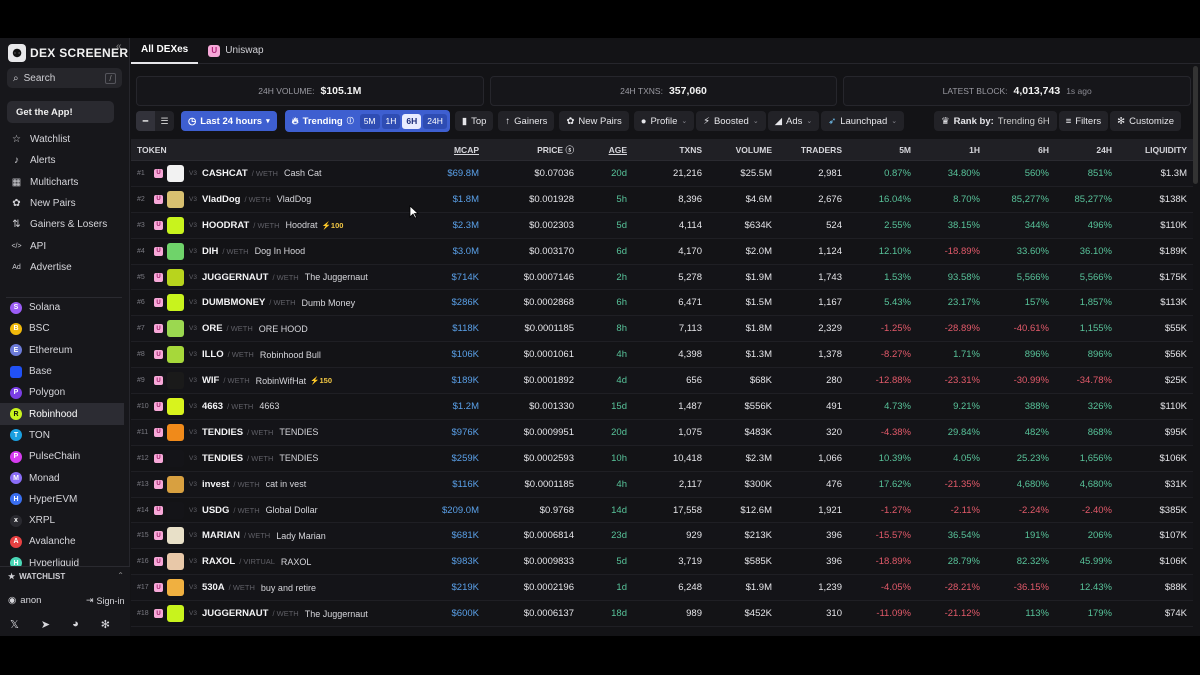 This screenshot has height=675, width=1200. I want to click on col-token: TOKEN, so click(152, 149).